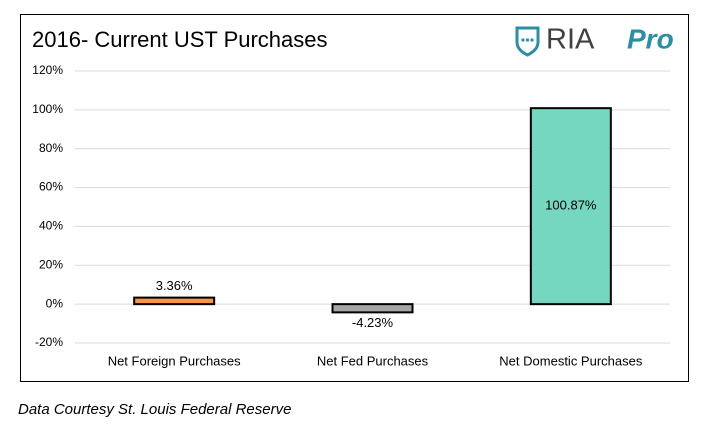 The image size is (711, 434). I want to click on y-tick-label: 100%, so click(47, 109).